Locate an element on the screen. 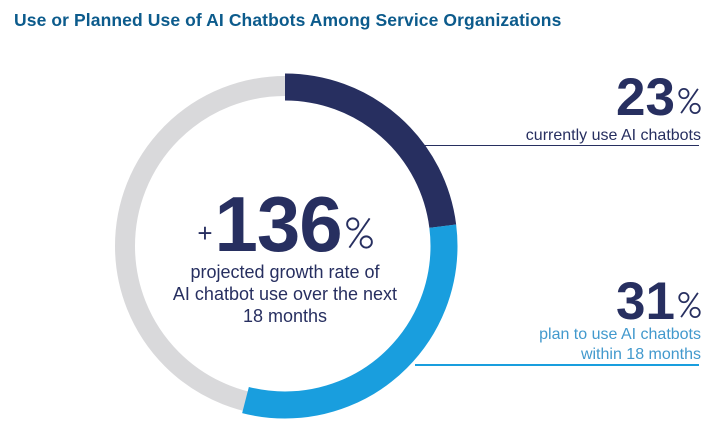  center-desc-line-2: AI chatbot use over the next is located at coordinates (285, 294).